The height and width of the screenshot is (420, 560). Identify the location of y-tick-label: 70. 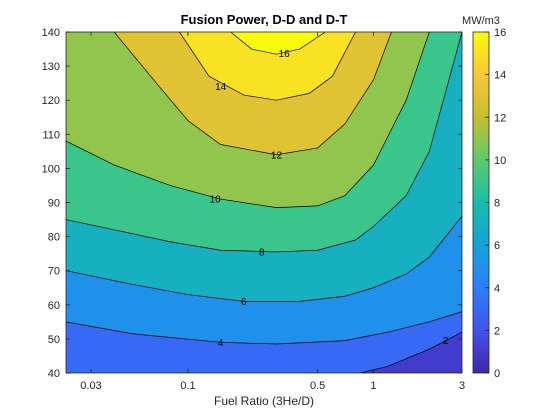
(54, 272).